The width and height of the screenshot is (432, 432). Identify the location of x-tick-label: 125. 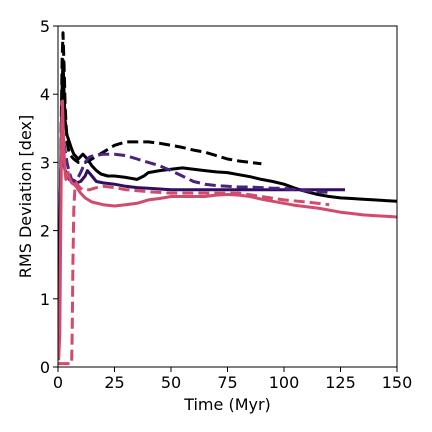
(340, 382).